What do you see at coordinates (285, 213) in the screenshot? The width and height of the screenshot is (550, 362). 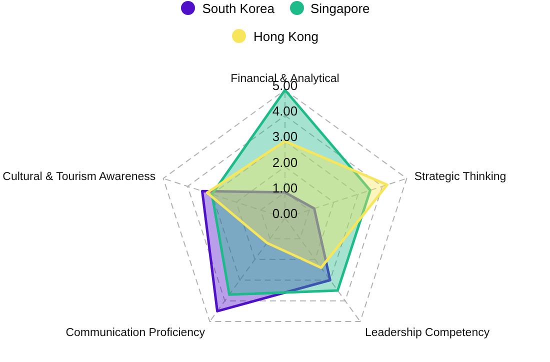 I see `y-tick-label: 0.00` at bounding box center [285, 213].